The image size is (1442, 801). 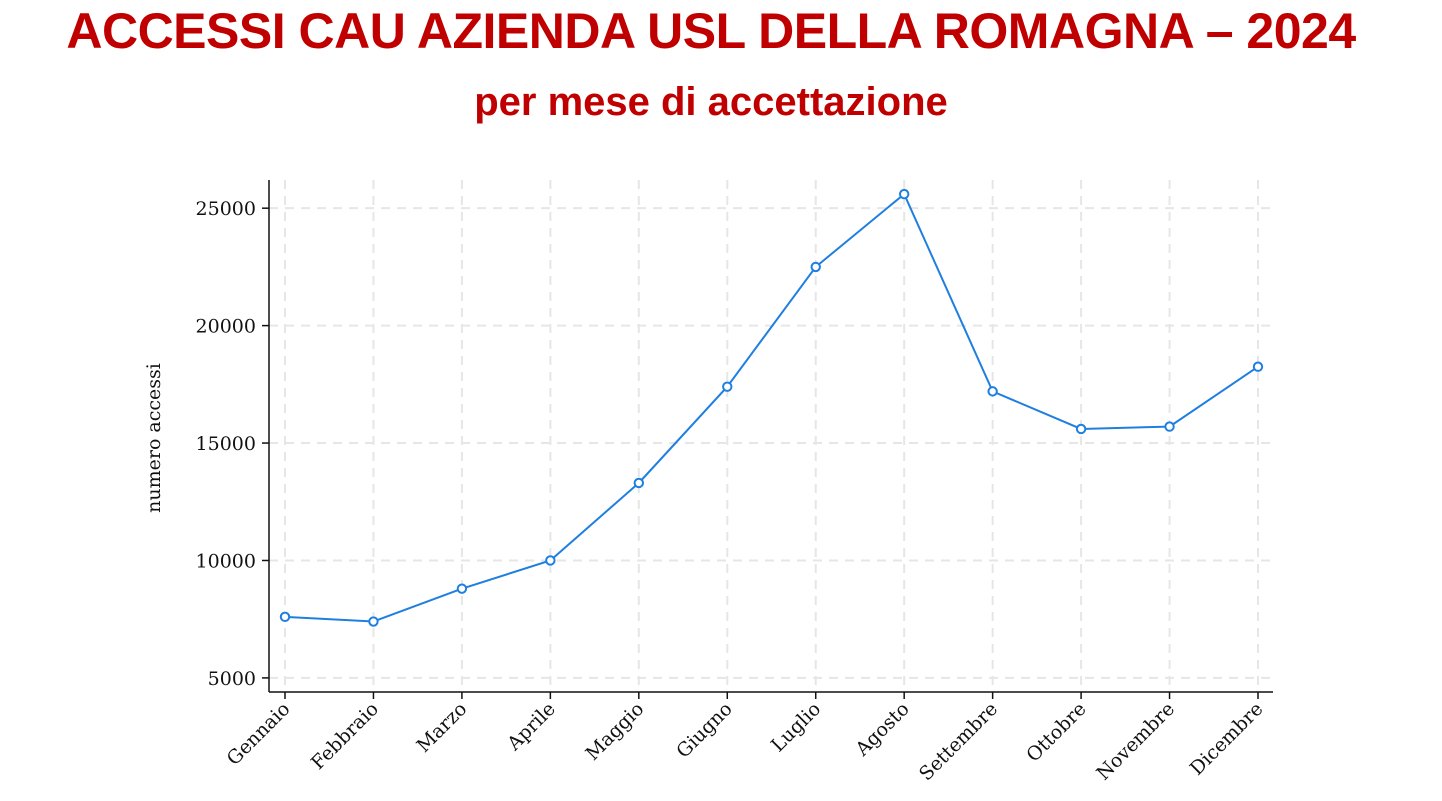 What do you see at coordinates (1227, 739) in the screenshot?
I see `x-tick-label: Dicembre` at bounding box center [1227, 739].